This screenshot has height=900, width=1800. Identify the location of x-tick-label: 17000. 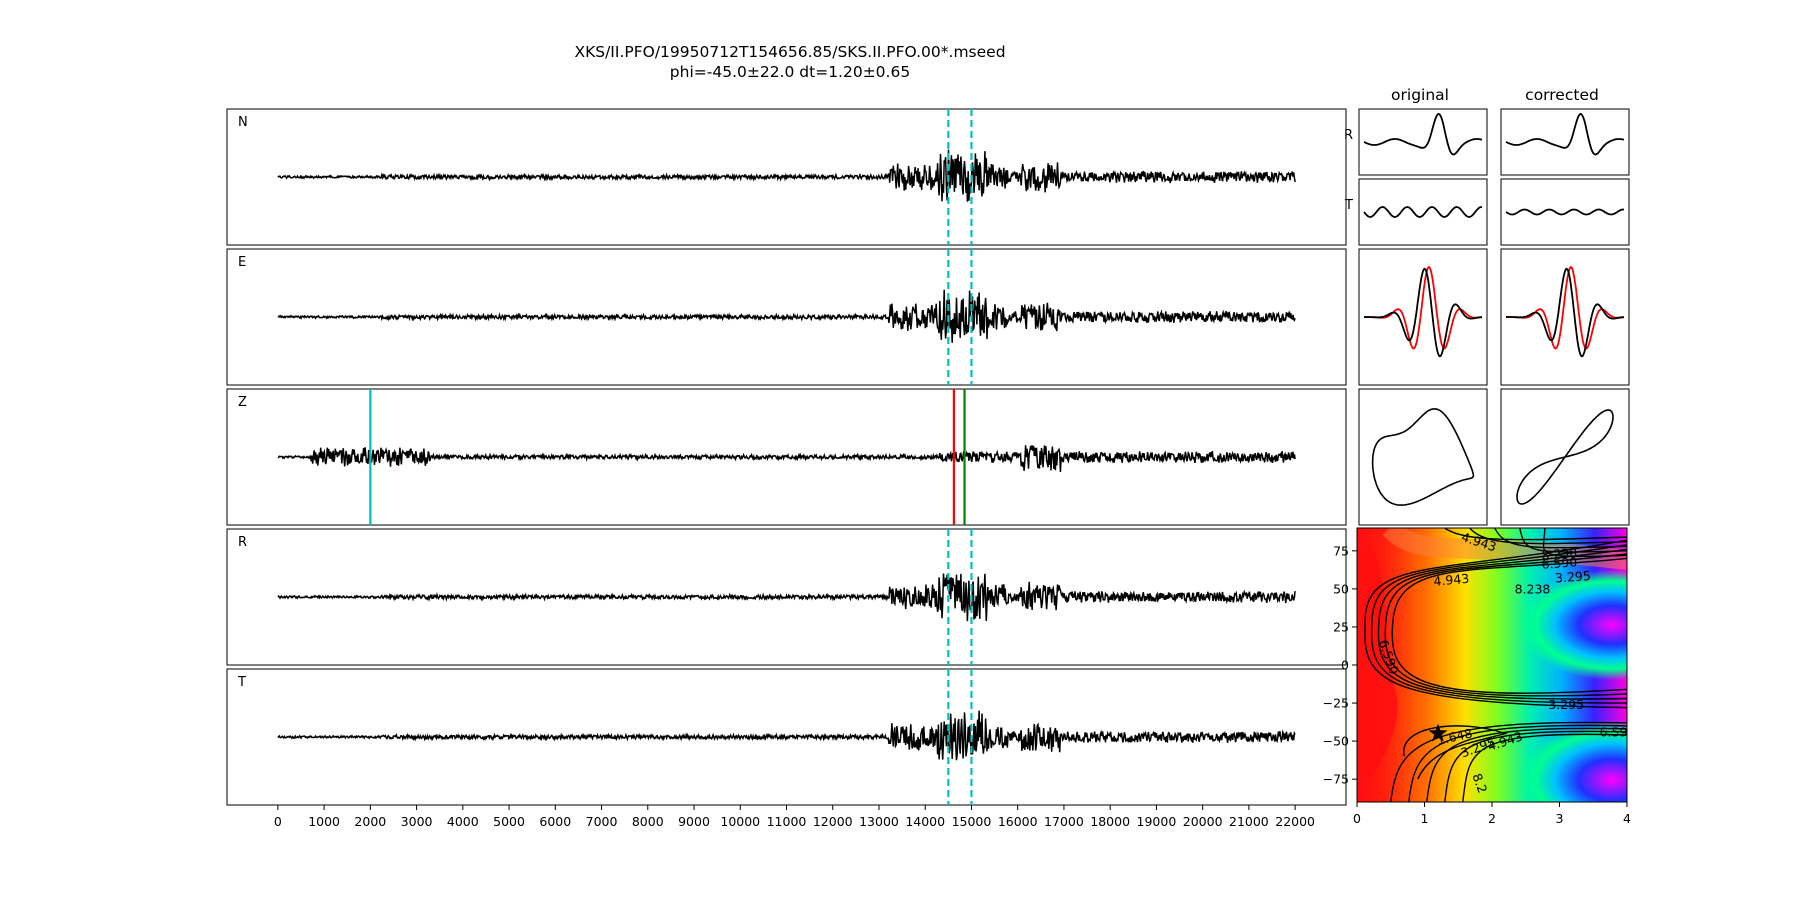
(1064, 821).